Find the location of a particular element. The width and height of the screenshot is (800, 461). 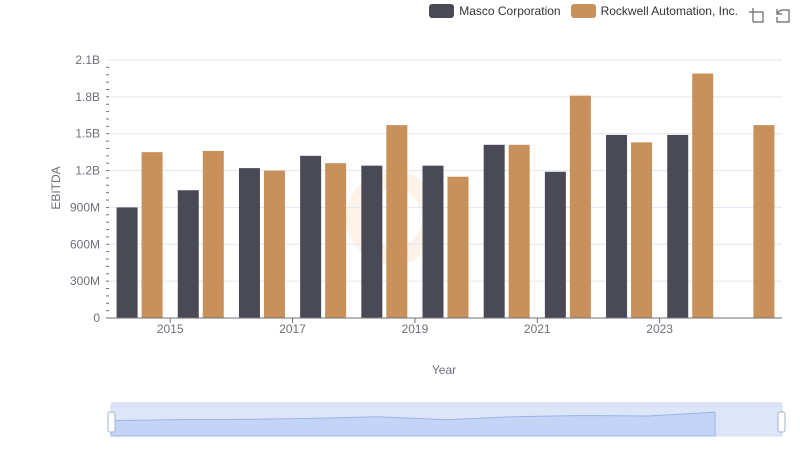

bar-rockwell-2020 is located at coordinates (519, 231).